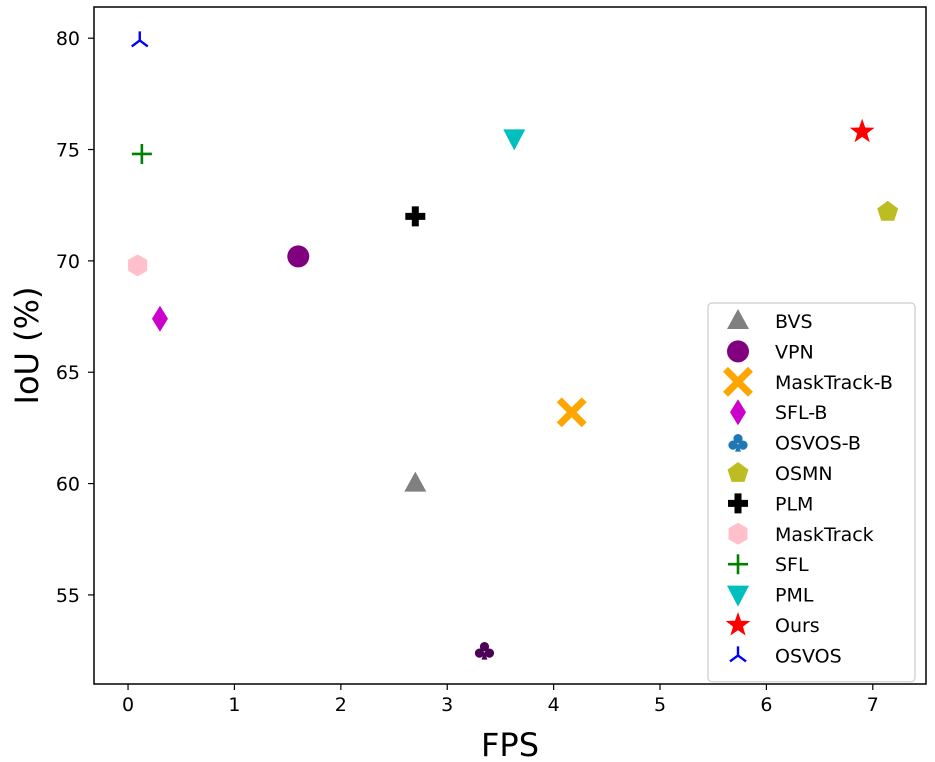 Image resolution: width=935 pixels, height=762 pixels. Describe the element at coordinates (738, 533) in the screenshot. I see `legend-marker-masktrack` at that location.